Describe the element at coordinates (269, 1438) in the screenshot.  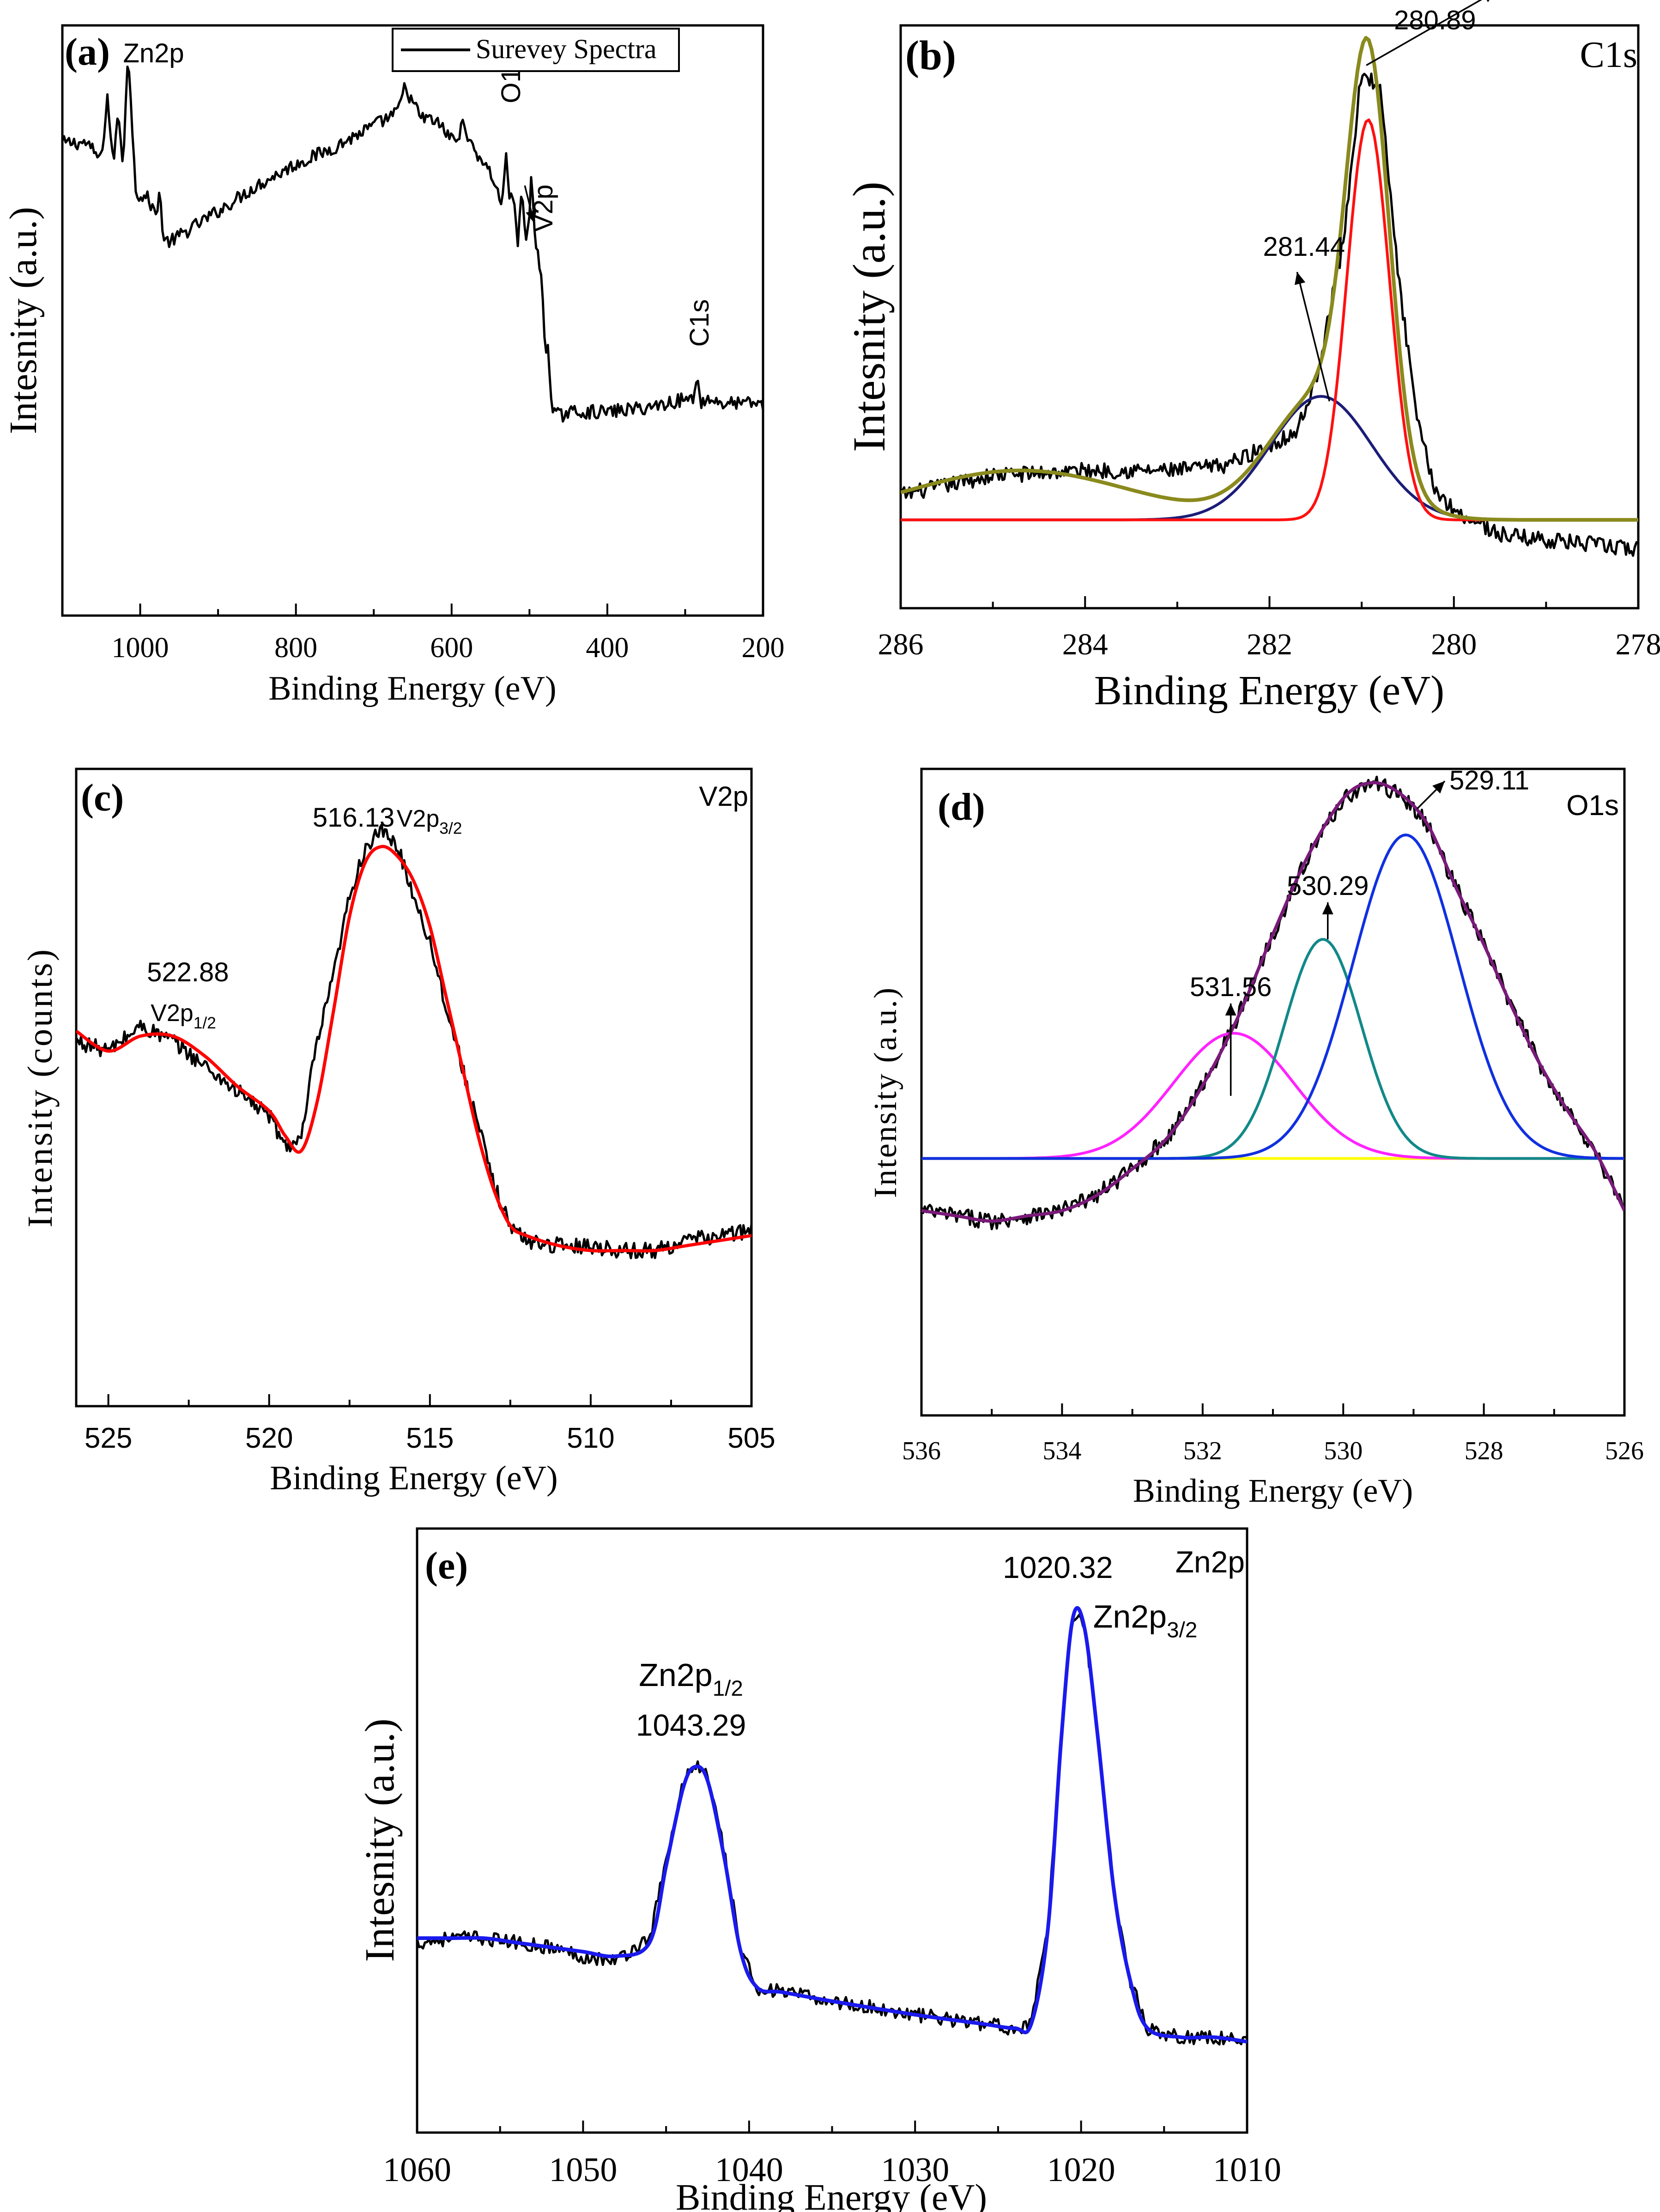
I see `panel-c-xtick-label: 520` at that location.